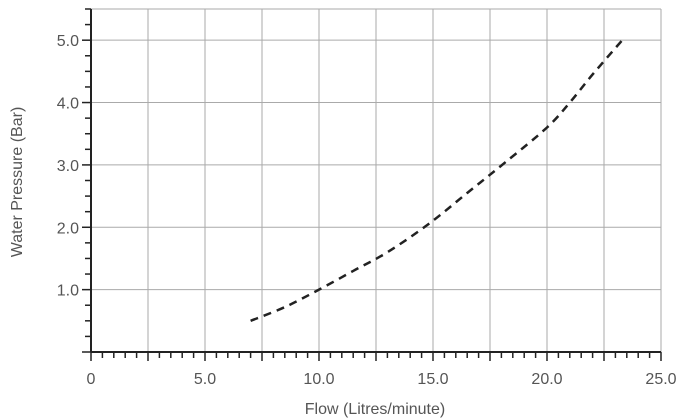  I want to click on y-axis-label: Water Pressure (Bar), so click(17, 182).